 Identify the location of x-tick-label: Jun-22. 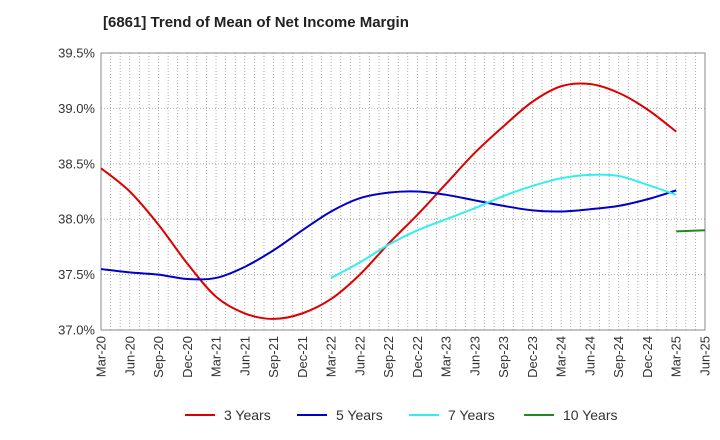
(359, 356).